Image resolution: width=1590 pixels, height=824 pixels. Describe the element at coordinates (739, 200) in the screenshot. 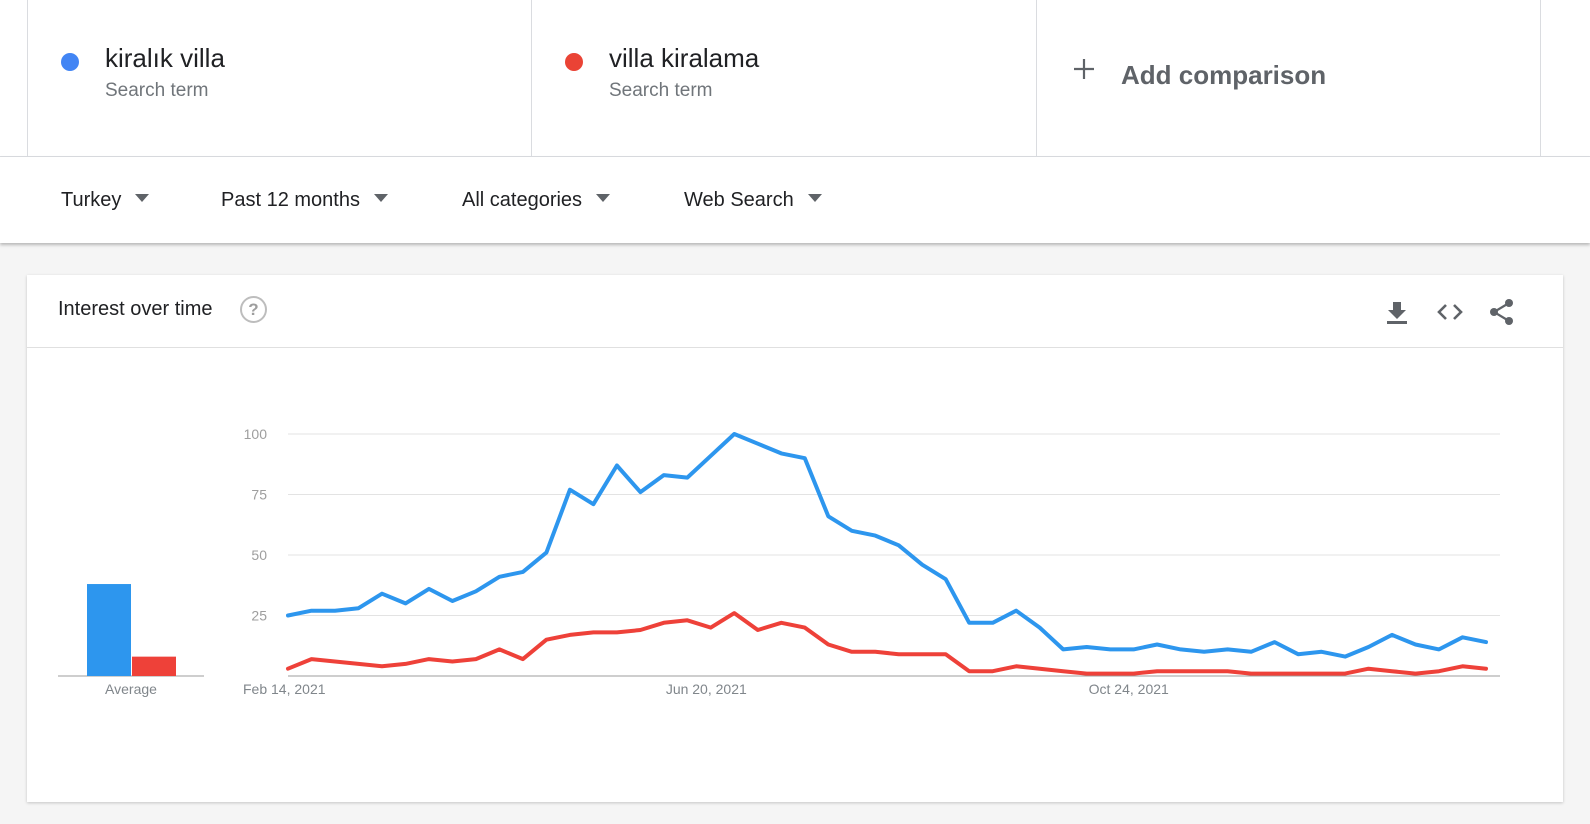

I see `search-type-dropdown-label: Web Search` at that location.